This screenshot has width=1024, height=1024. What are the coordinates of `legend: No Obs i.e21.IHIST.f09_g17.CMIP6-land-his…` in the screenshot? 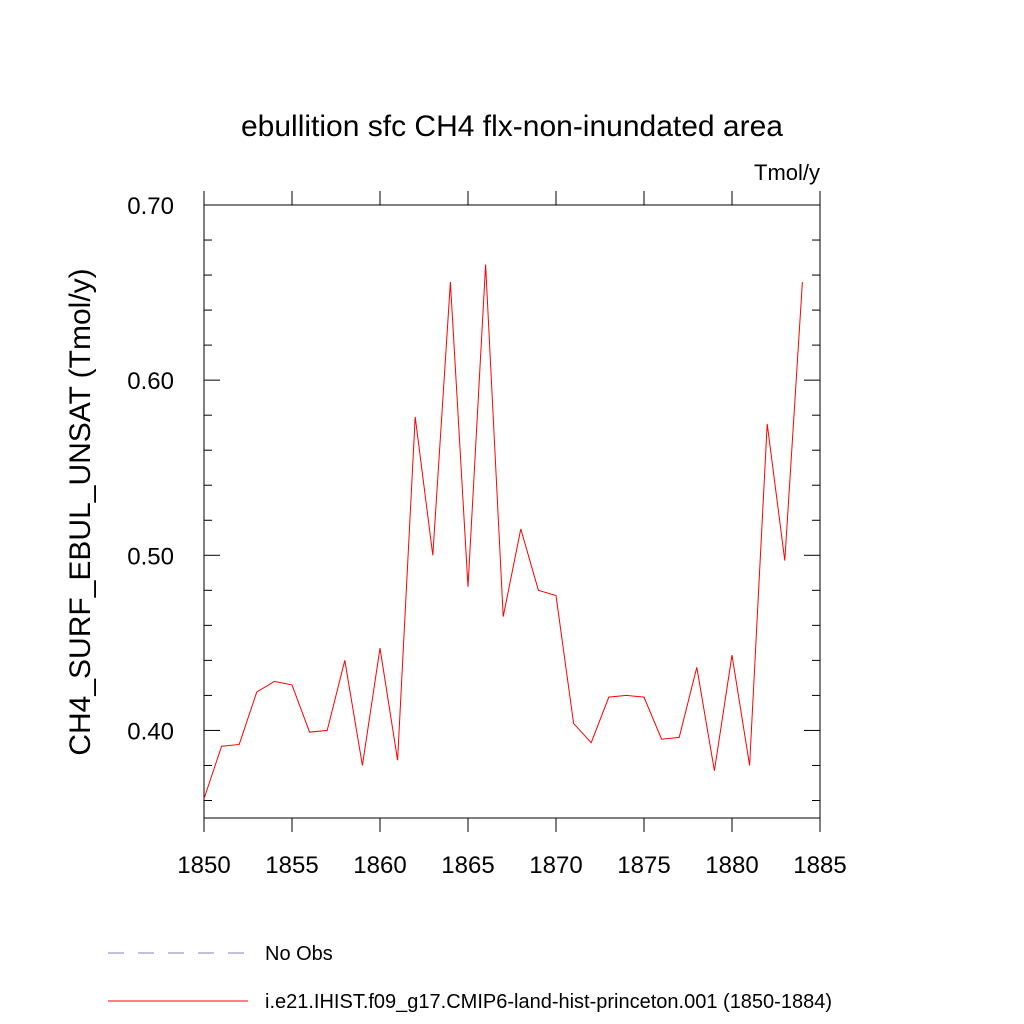 It's located at (470, 978).